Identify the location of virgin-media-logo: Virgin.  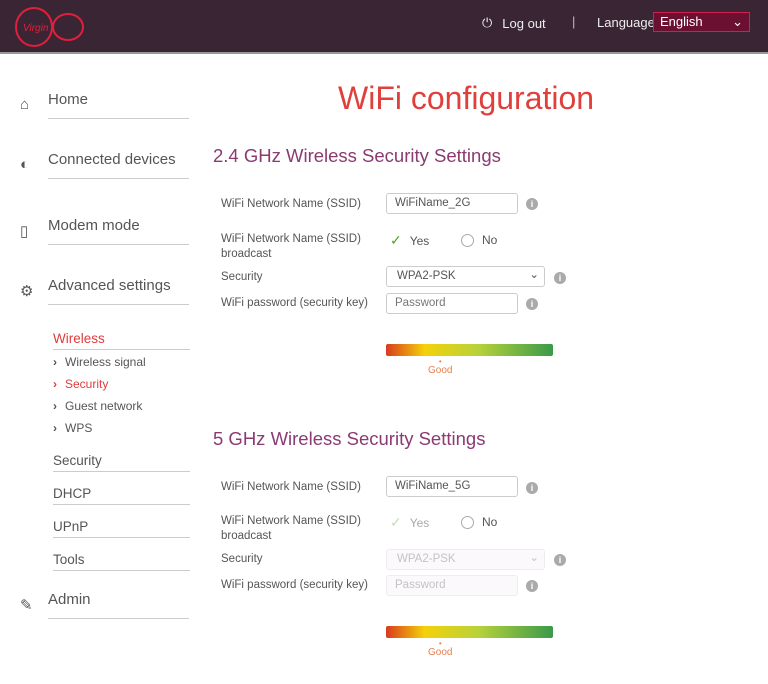
(50, 27).